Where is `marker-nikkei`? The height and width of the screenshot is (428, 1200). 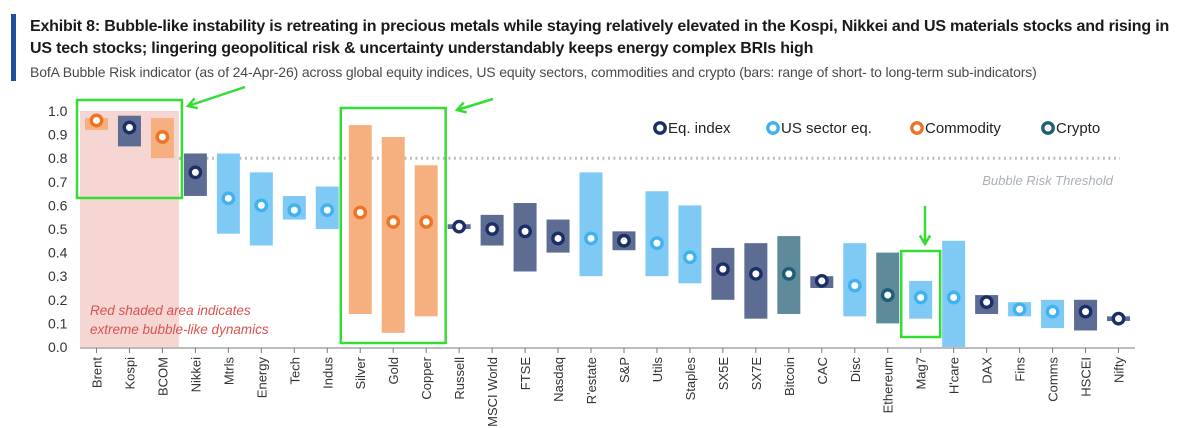 marker-nikkei is located at coordinates (195, 172).